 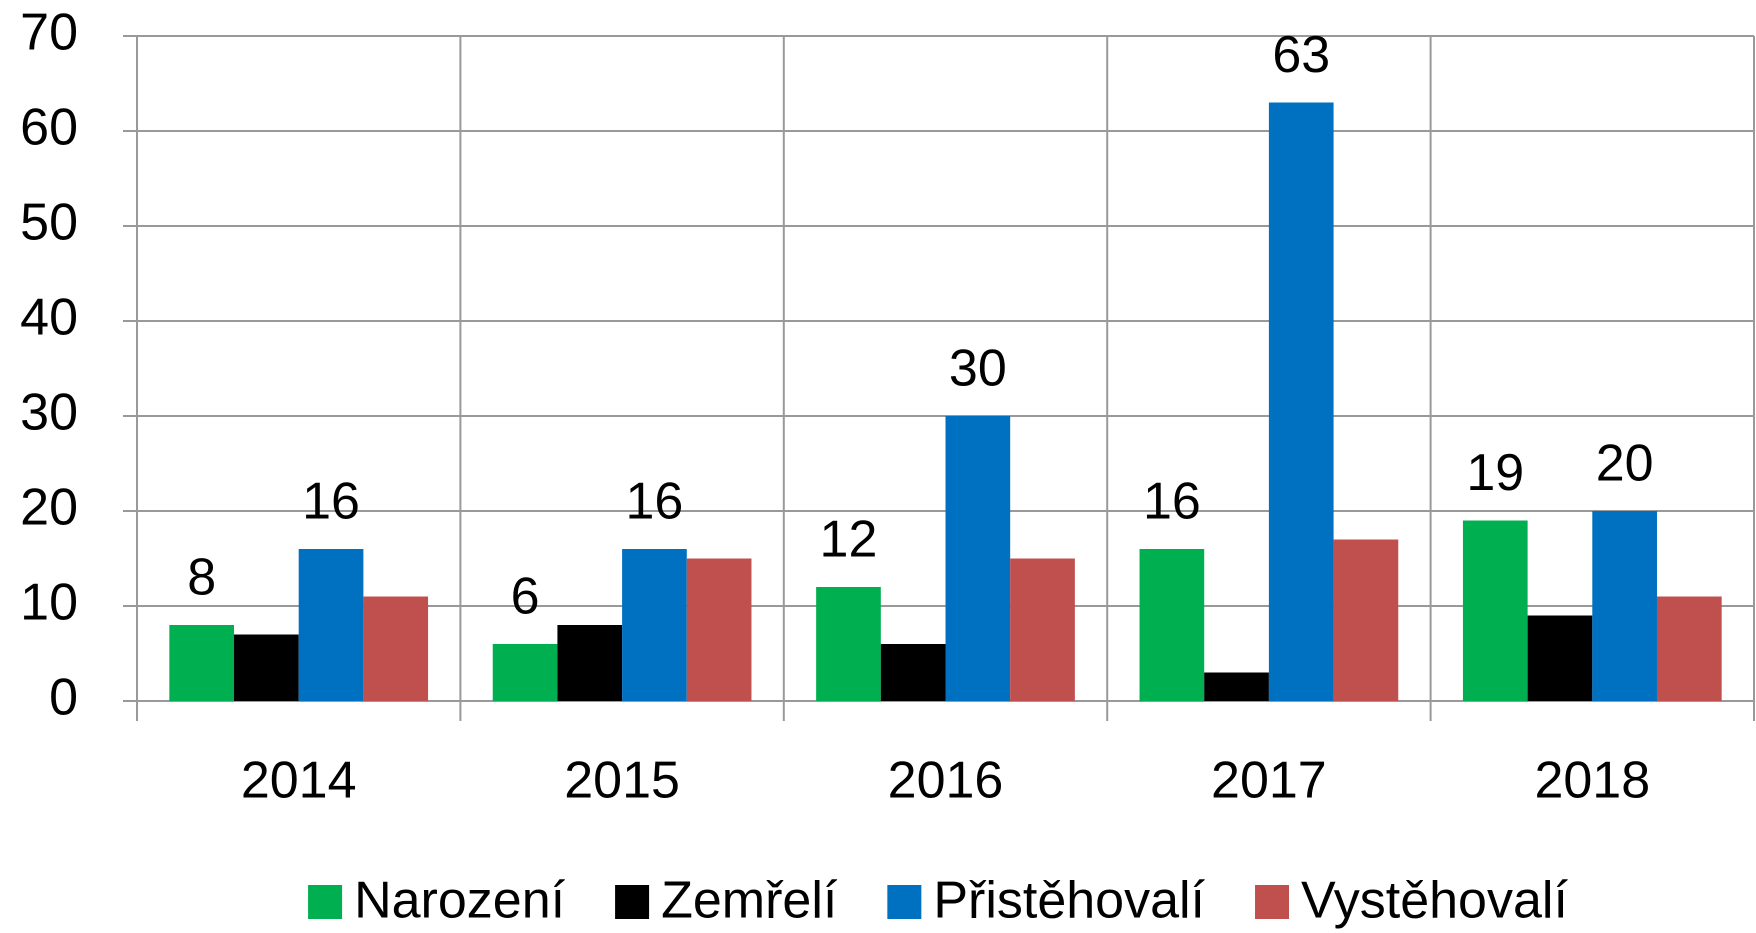 I want to click on y-tick-label: 10, so click(x=49, y=603).